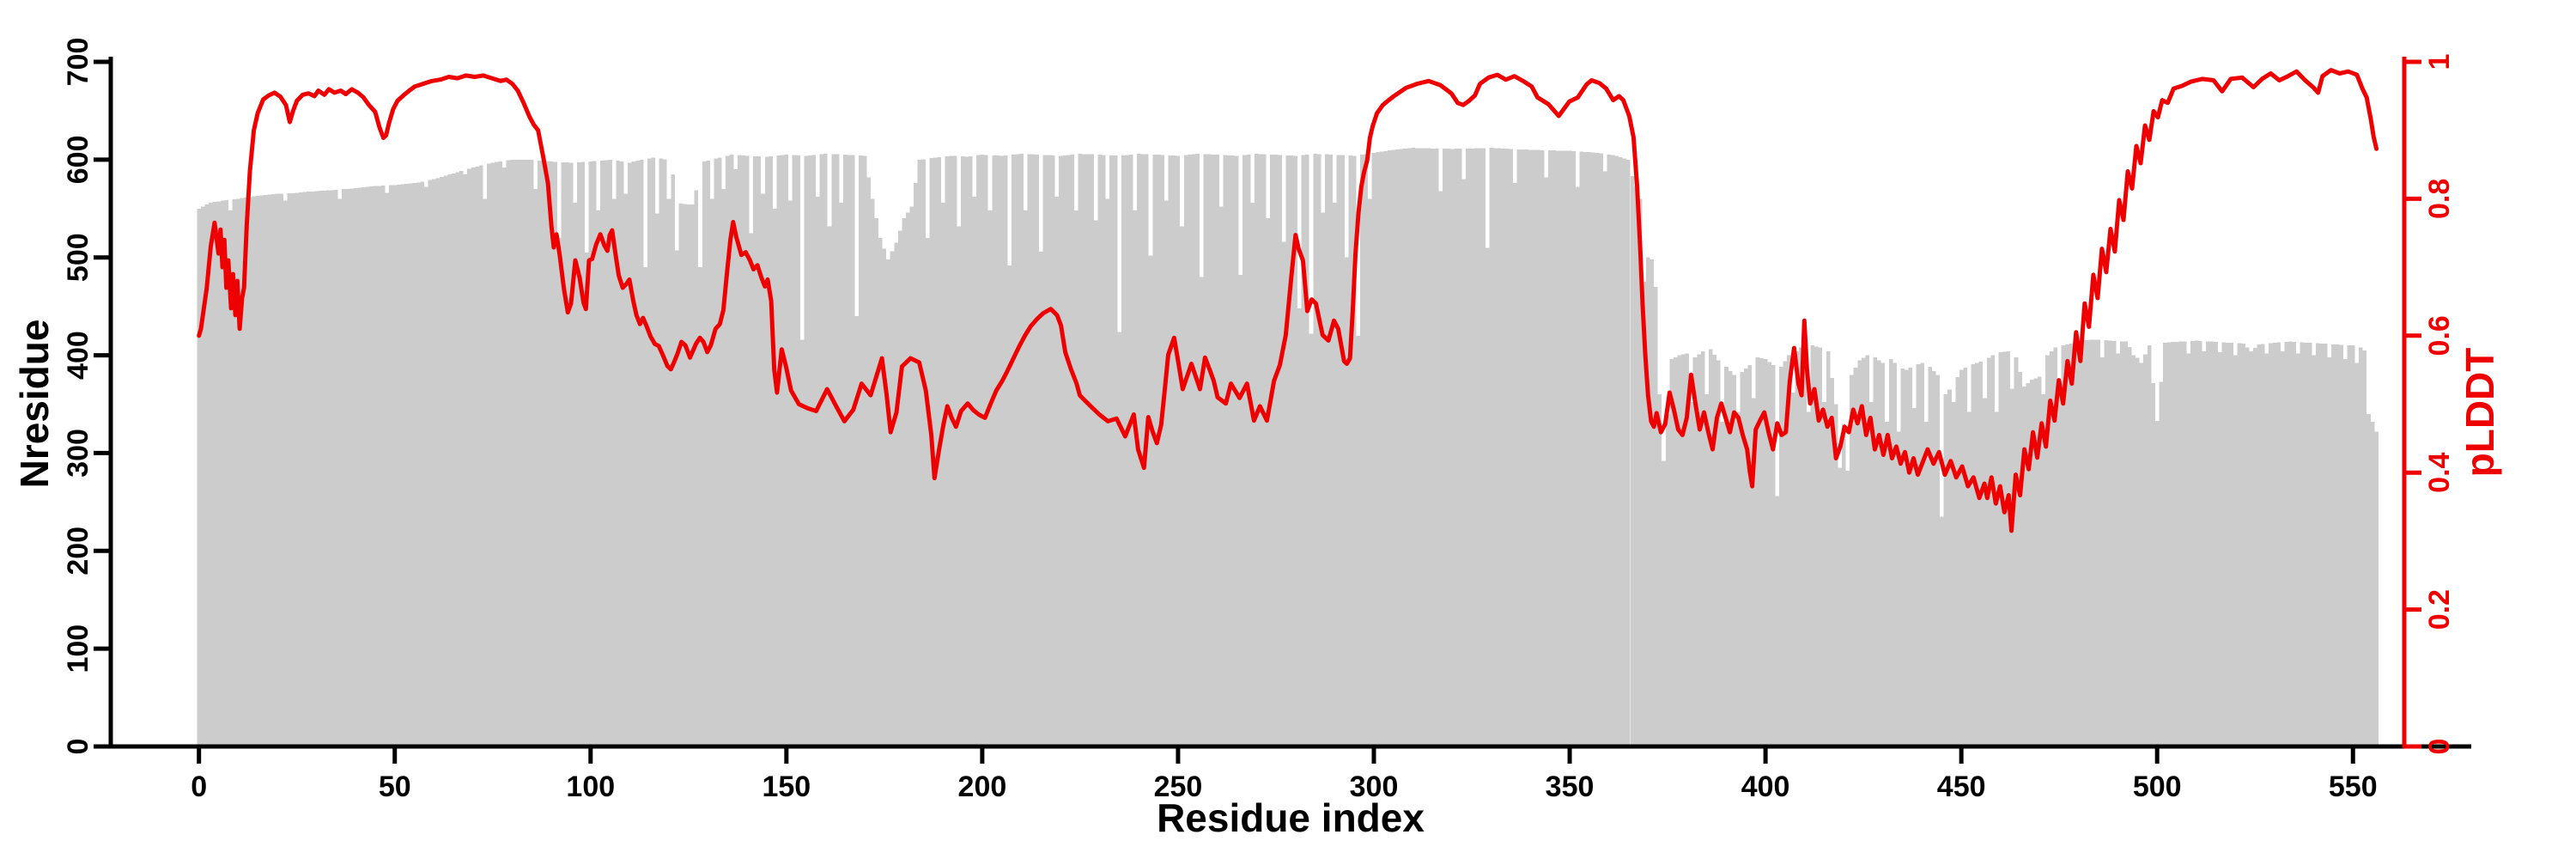 The image size is (2576, 859). Describe the element at coordinates (78, 160) in the screenshot. I see `y-left-axis-tick-label: 600` at that location.